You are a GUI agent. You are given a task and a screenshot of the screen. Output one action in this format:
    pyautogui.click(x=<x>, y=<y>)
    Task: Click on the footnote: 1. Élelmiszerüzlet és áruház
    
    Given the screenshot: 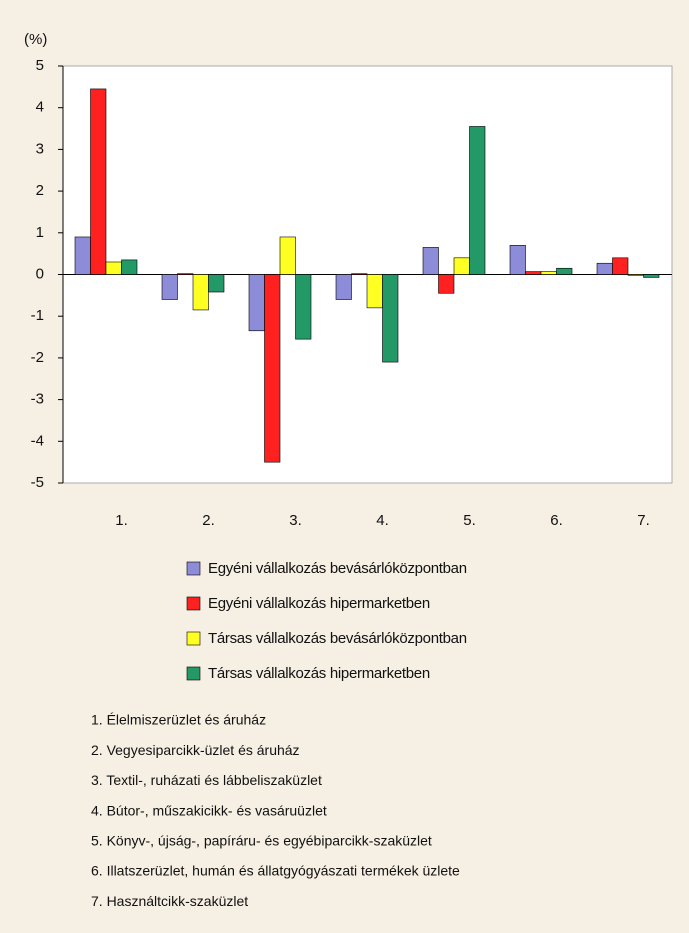 What is the action you would take?
    pyautogui.click(x=178, y=720)
    